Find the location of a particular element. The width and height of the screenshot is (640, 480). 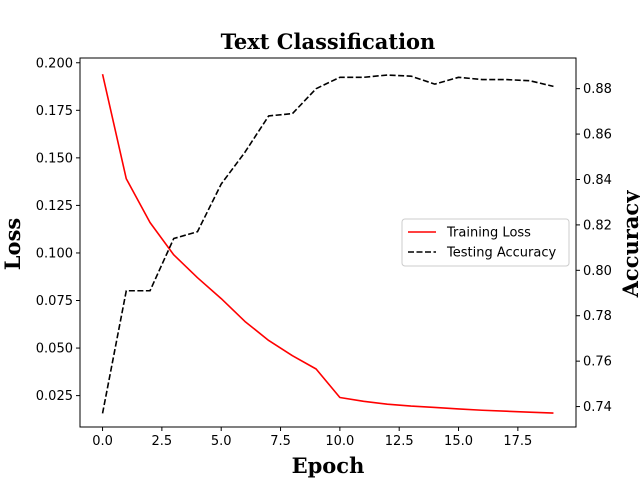

y-right-tick-label: 0.80 is located at coordinates (597, 271).